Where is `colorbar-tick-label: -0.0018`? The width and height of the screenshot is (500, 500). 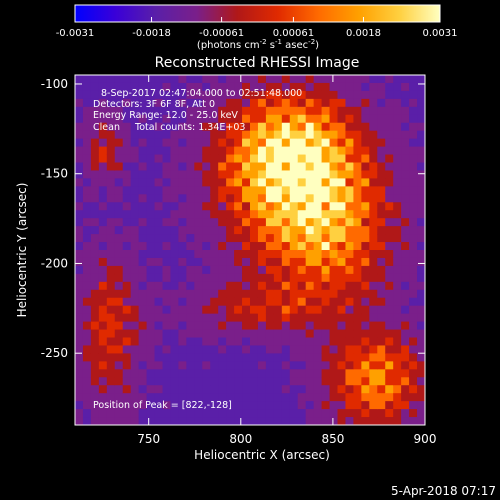
colorbar-tick-label: -0.0018 is located at coordinates (151, 33).